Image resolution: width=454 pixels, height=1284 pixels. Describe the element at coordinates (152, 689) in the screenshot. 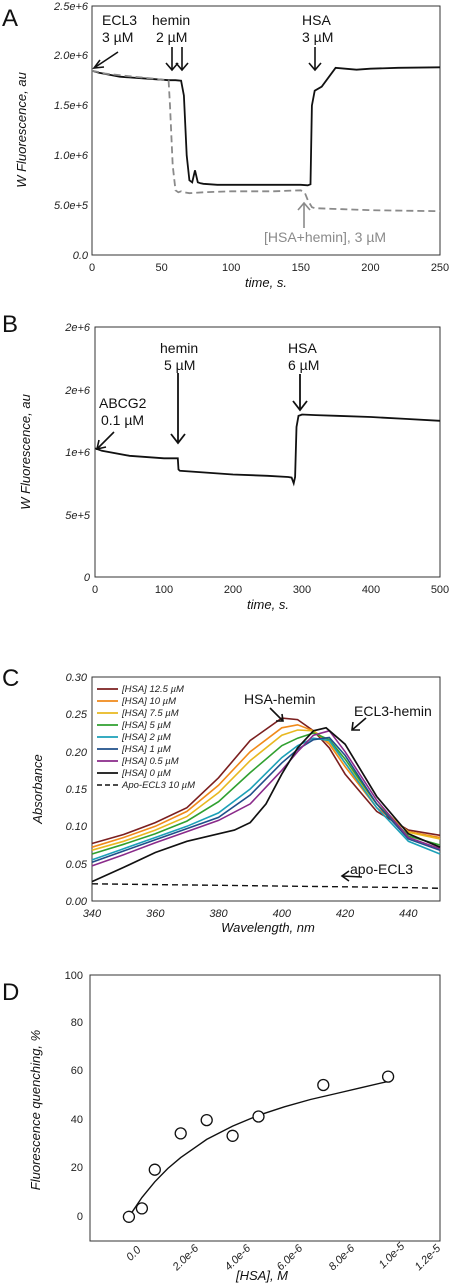

I see `legend-label: [HSA] 12.5 µM` at that location.